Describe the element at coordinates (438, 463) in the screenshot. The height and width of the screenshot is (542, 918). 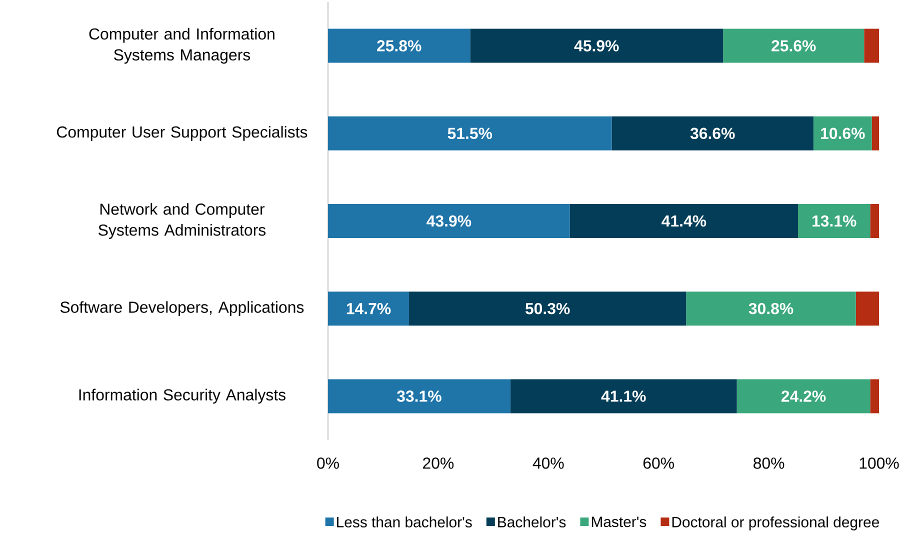
I see `x-tick-label: 20%` at that location.